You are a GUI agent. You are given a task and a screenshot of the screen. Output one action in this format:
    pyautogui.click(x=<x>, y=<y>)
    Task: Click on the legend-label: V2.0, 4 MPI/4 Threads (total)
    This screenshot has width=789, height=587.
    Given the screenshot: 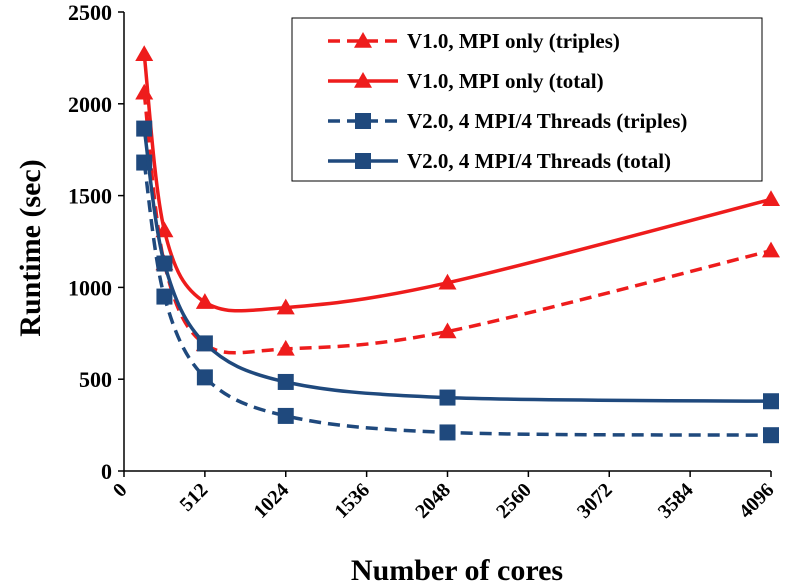 What is the action you would take?
    pyautogui.click(x=539, y=161)
    